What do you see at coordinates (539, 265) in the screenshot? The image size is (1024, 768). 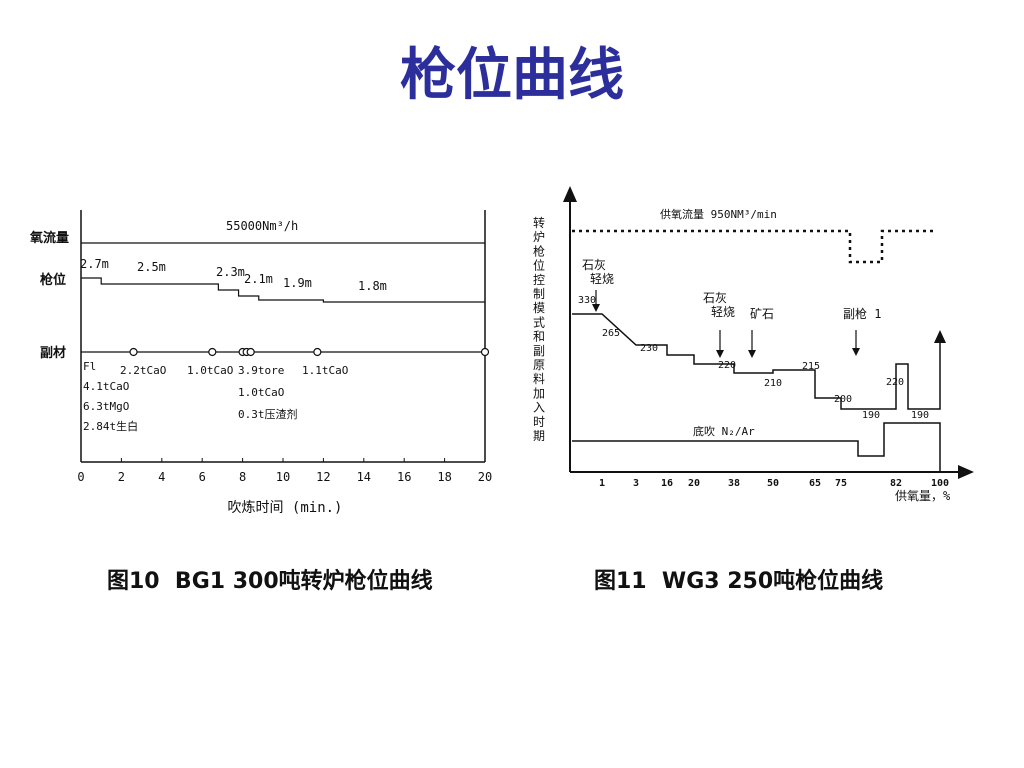 I see `y-axis-label-char: 位` at bounding box center [539, 265].